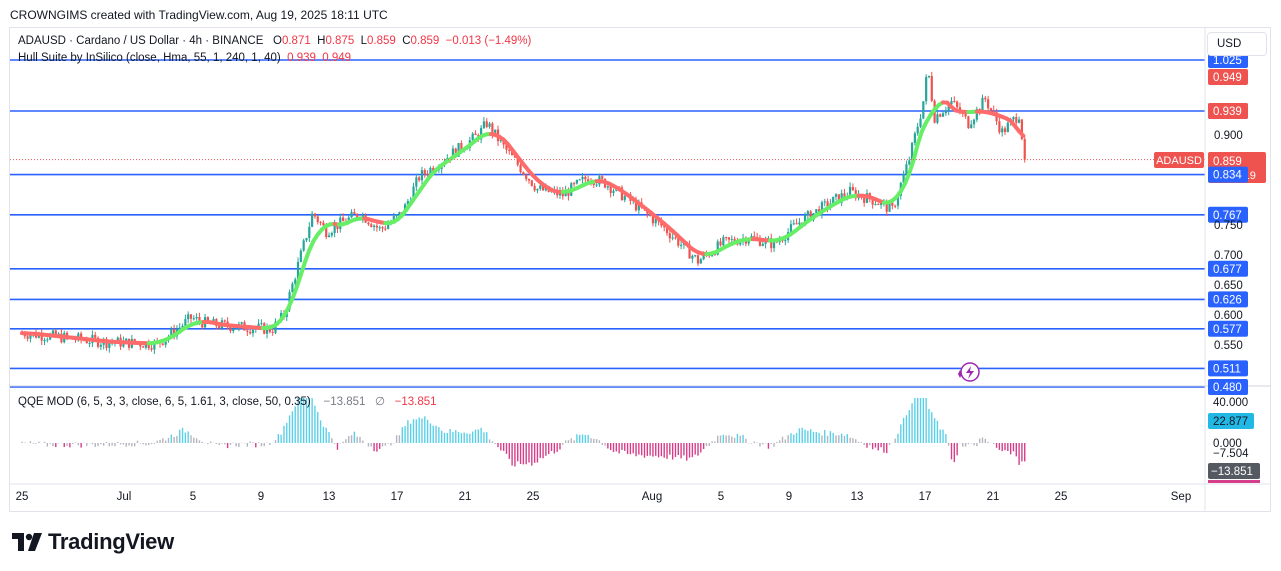 The height and width of the screenshot is (571, 1281). I want to click on tradingview-logo-text: TradingView, so click(111, 541).